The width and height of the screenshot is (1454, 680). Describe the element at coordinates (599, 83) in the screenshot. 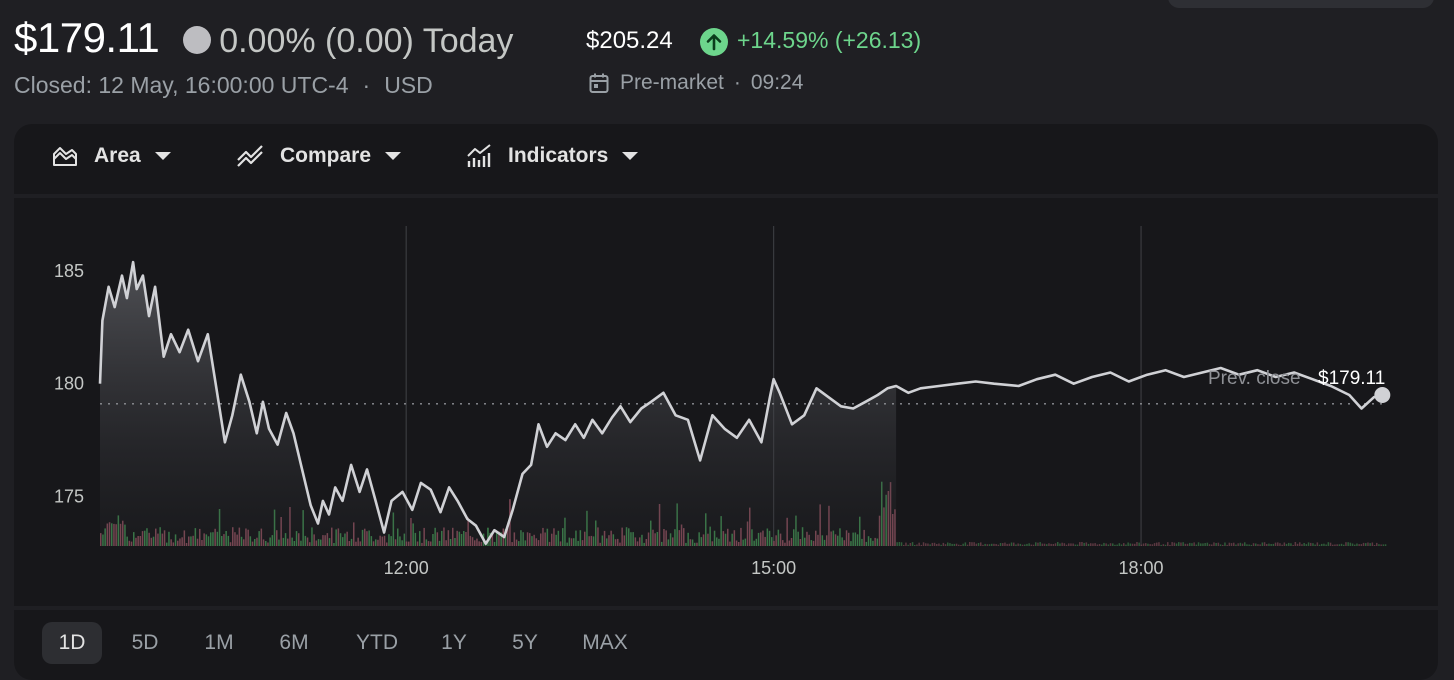

I see `calendar-icon` at that location.